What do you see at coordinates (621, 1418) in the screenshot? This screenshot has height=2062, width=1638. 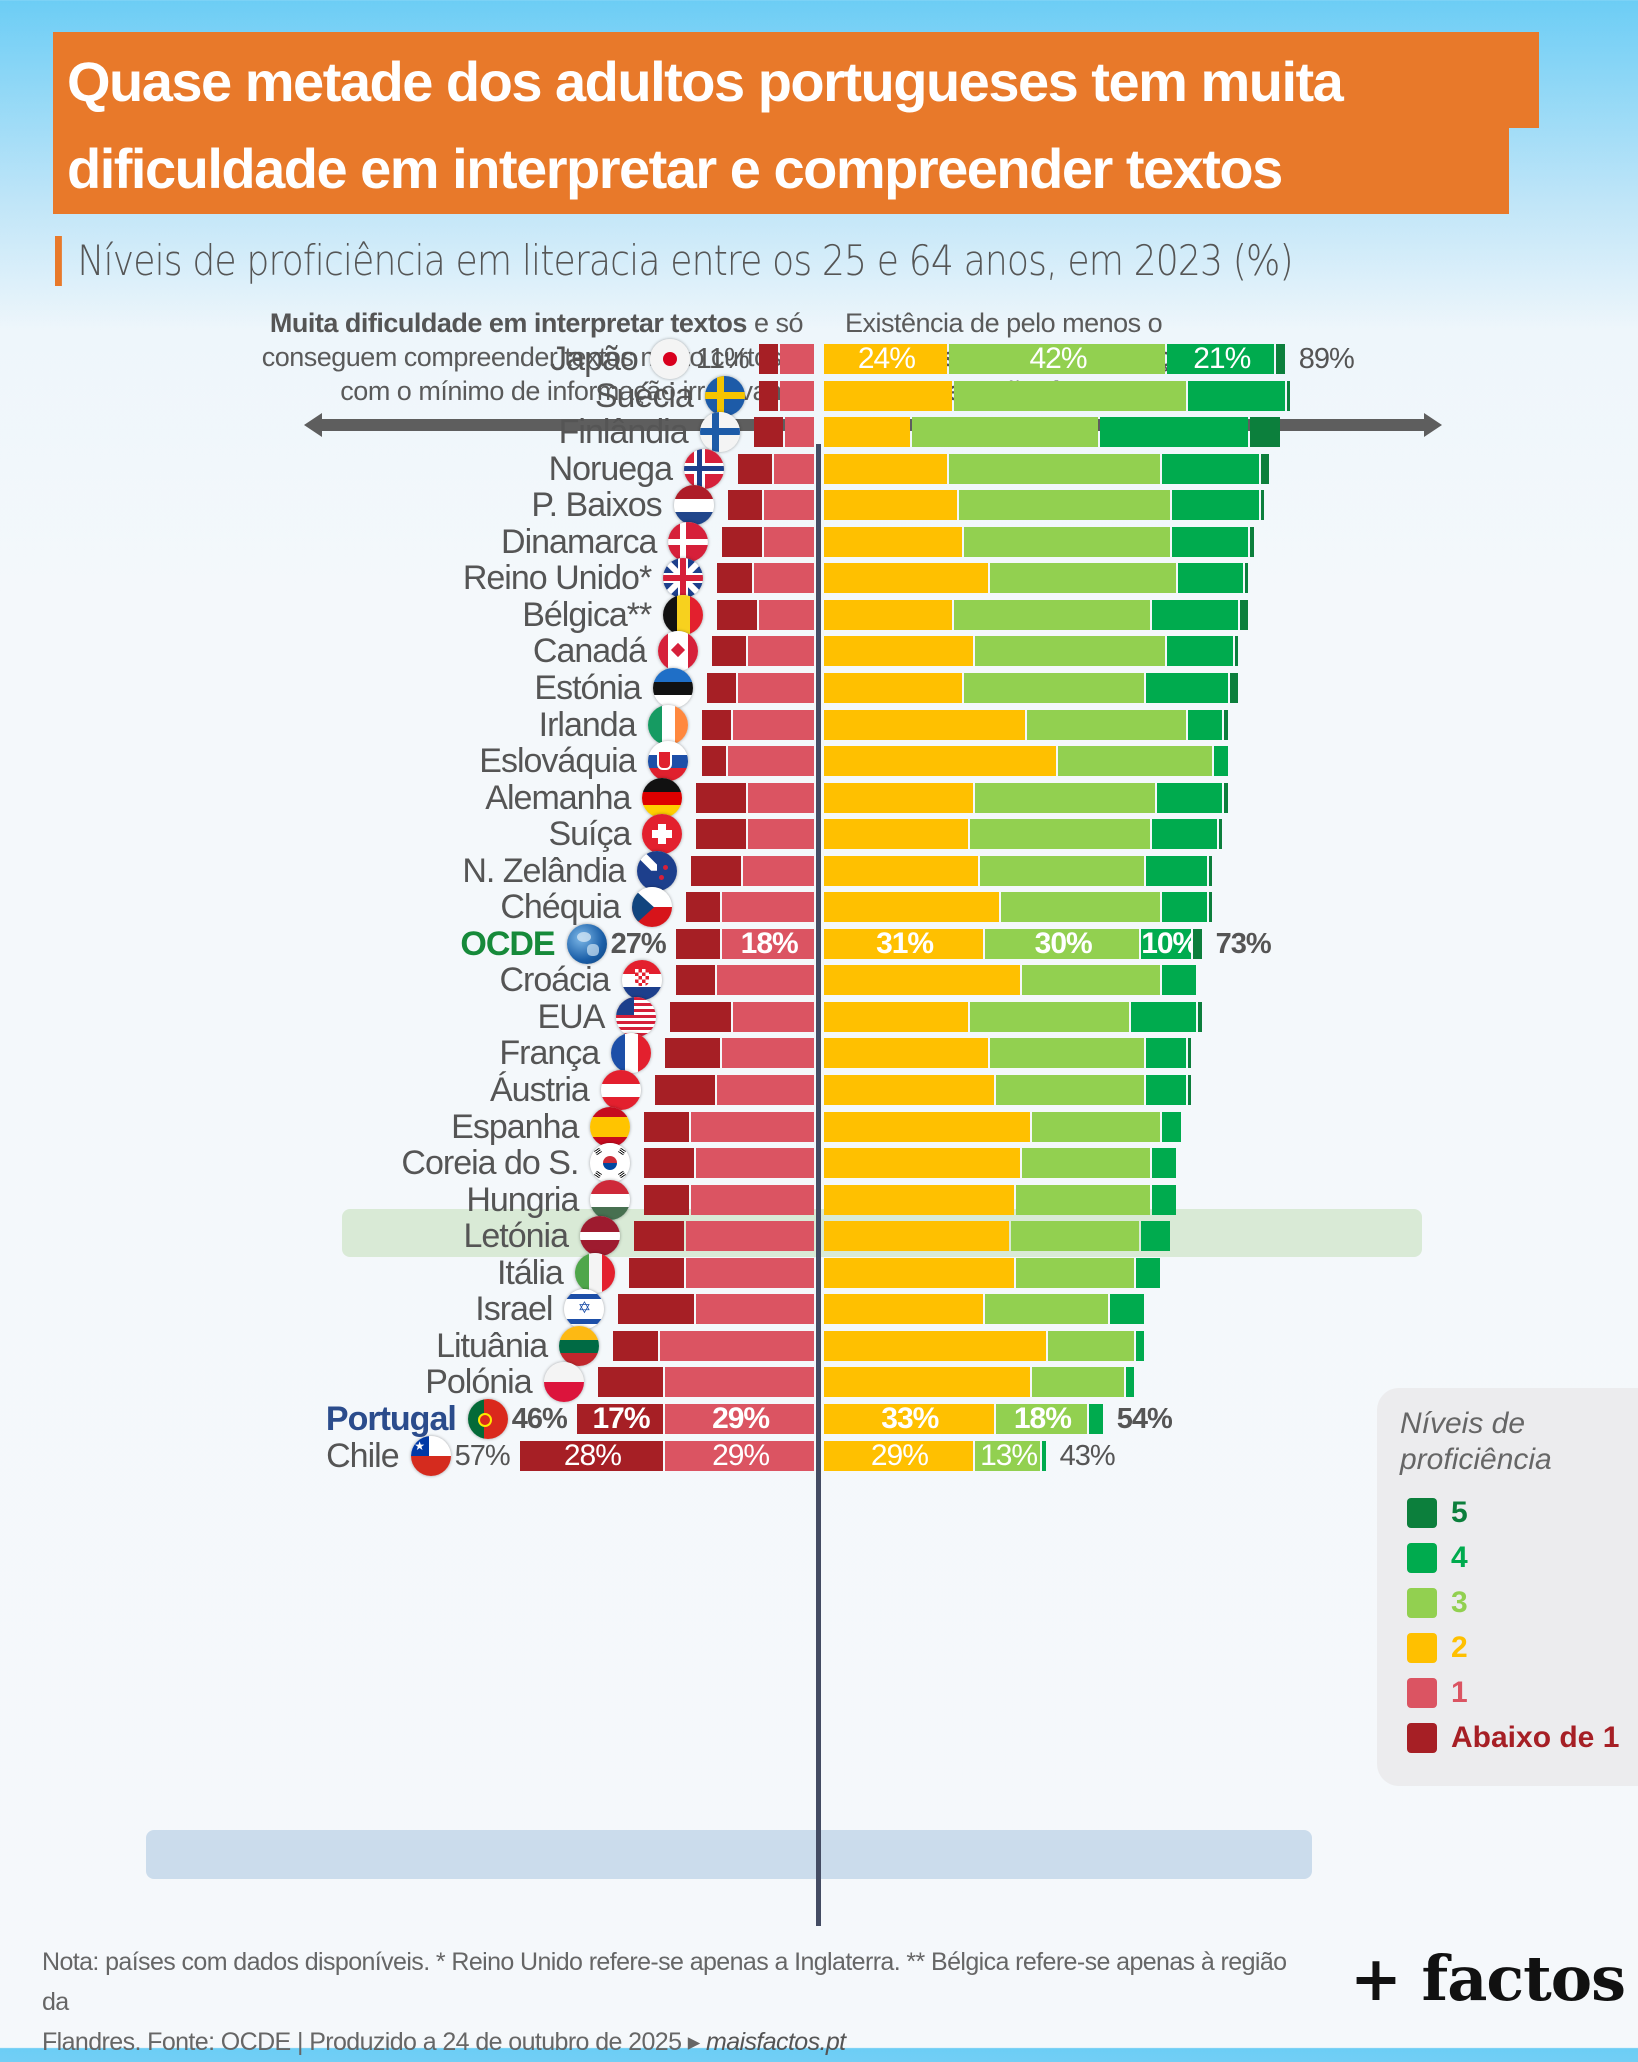 I see `bar-label-portugal-below1: 17%` at bounding box center [621, 1418].